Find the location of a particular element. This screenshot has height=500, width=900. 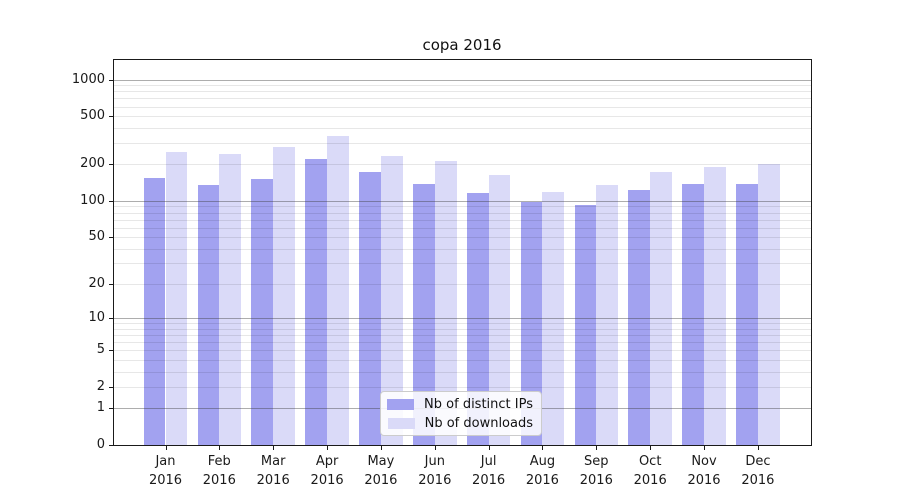

y-tick-label: 500 is located at coordinates (92, 116).